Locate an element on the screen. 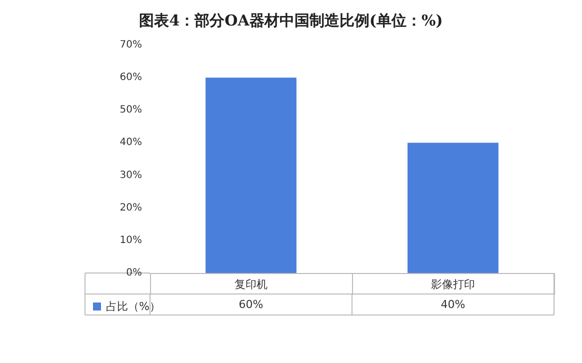  y-tick-label: 10% is located at coordinates (131, 240).